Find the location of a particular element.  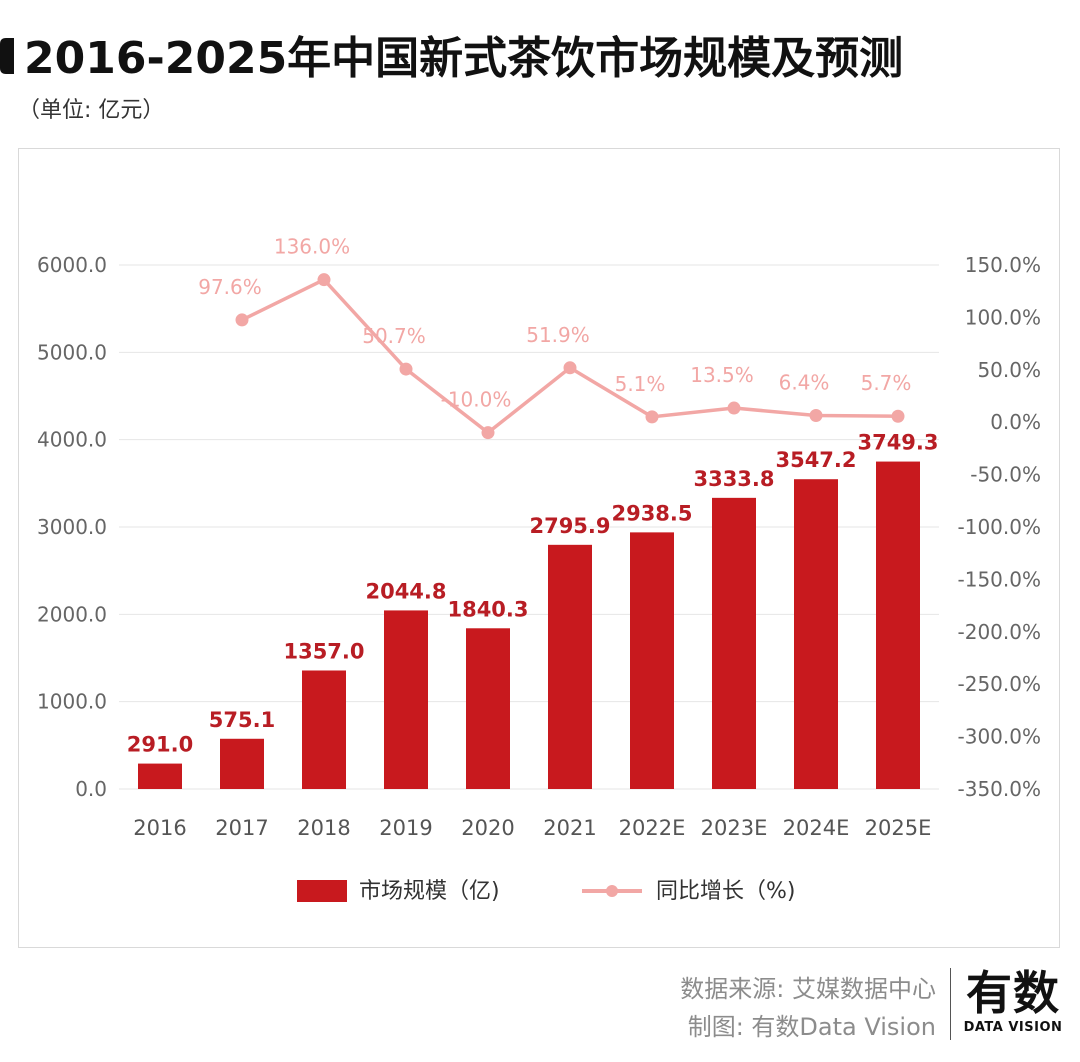

logo-cn-text: 有数 is located at coordinates (1013, 993).